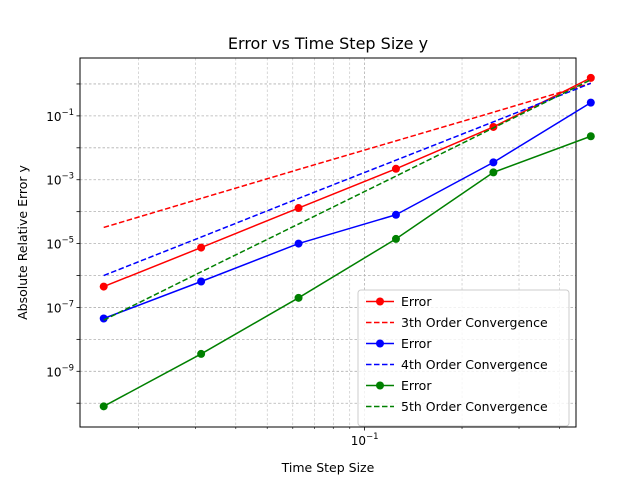 The height and width of the screenshot is (480, 640). What do you see at coordinates (328, 467) in the screenshot?
I see `x-axis-label: Time Step Size` at bounding box center [328, 467].